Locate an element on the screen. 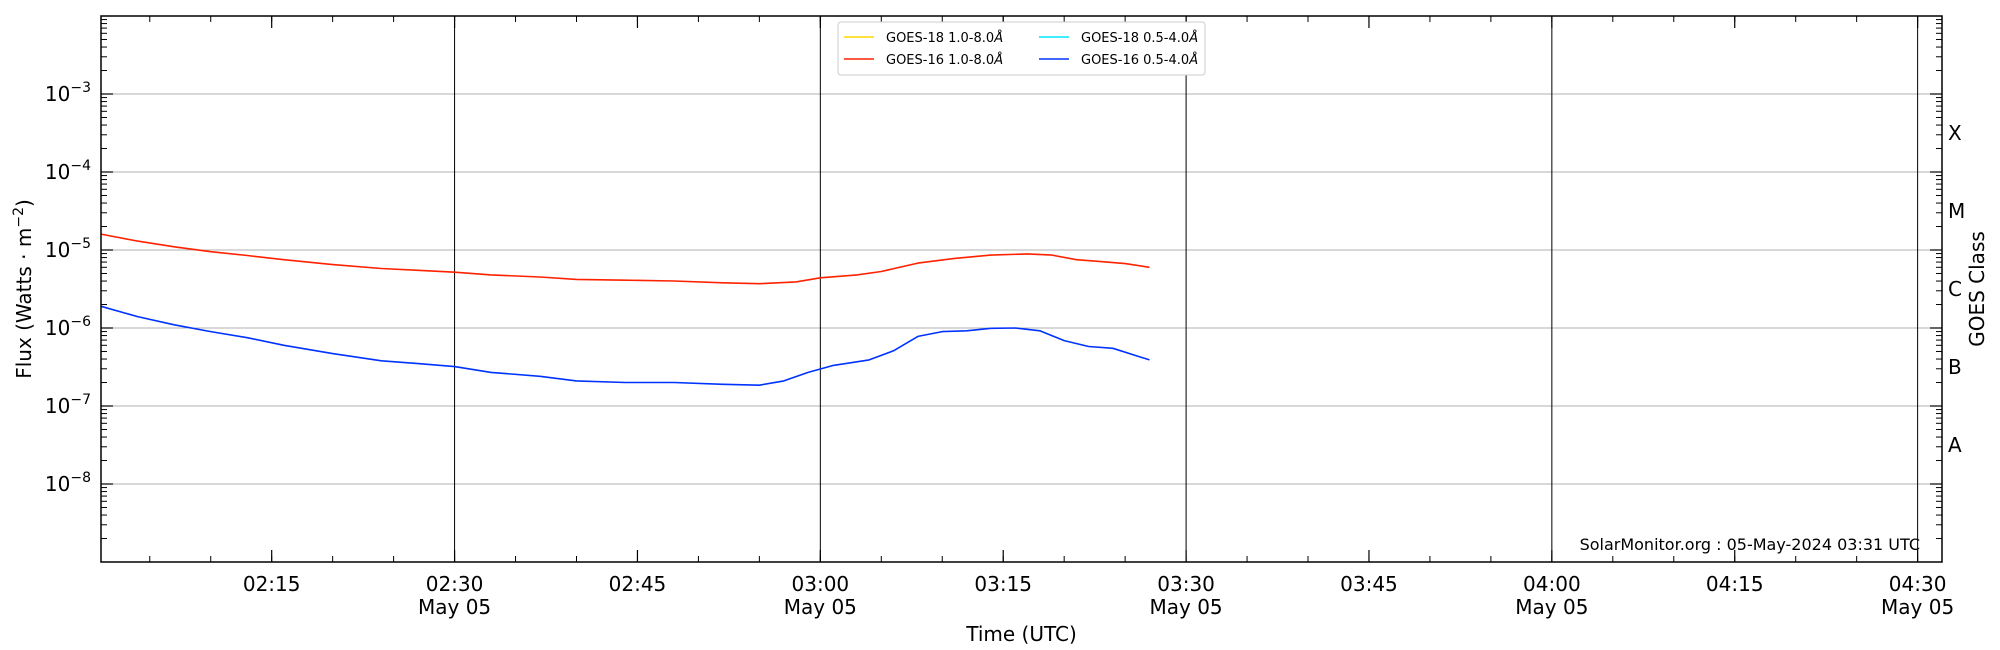 This screenshot has width=2000, height=650. legend-entry-name: GOES-16 1.0-8.0 is located at coordinates (940, 60).